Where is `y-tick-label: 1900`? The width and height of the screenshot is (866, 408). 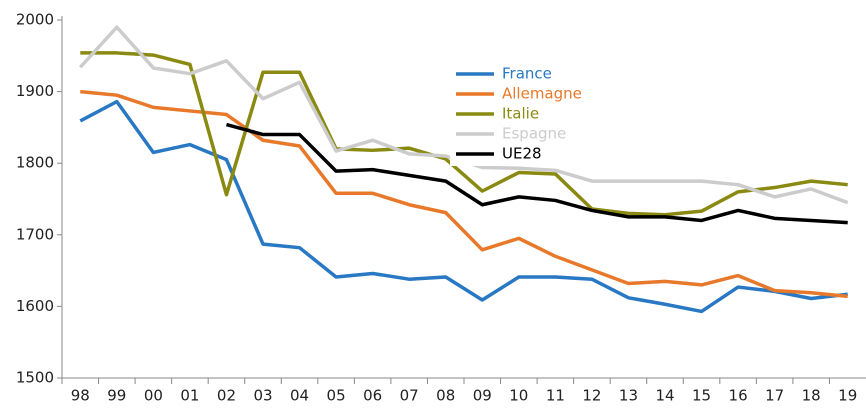
y-tick-label: 1900 is located at coordinates (35, 91).